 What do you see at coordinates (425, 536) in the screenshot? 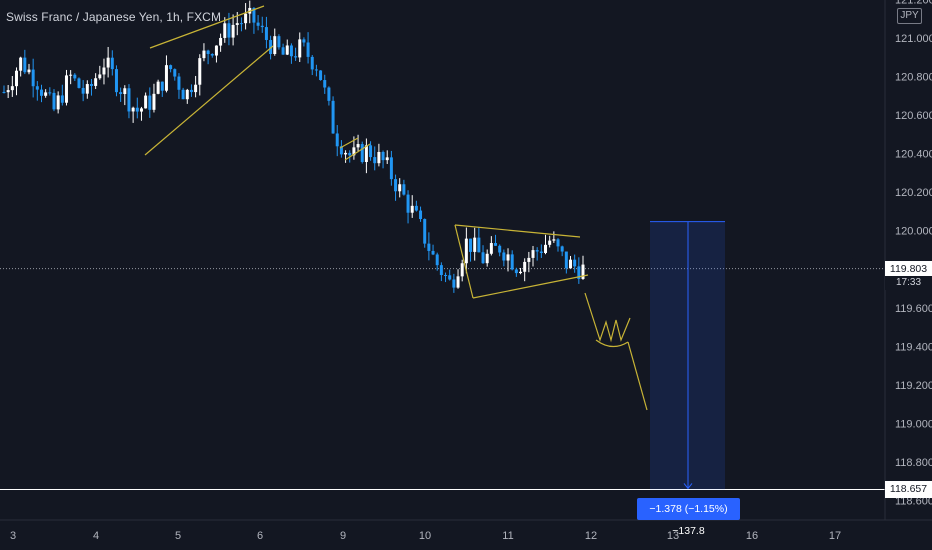
I see `x-tick-label: 10` at bounding box center [425, 536].